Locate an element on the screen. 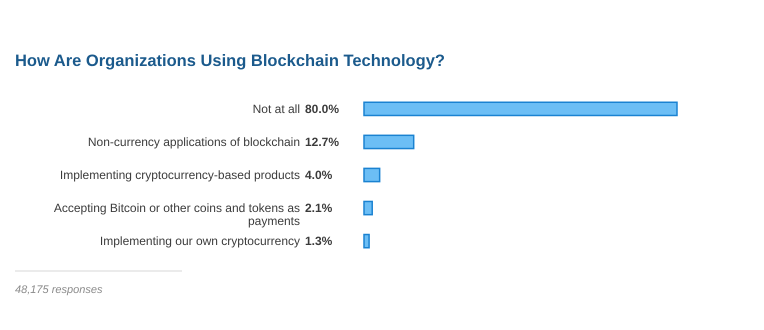 The height and width of the screenshot is (330, 764). data-label: 80.0% is located at coordinates (322, 109).